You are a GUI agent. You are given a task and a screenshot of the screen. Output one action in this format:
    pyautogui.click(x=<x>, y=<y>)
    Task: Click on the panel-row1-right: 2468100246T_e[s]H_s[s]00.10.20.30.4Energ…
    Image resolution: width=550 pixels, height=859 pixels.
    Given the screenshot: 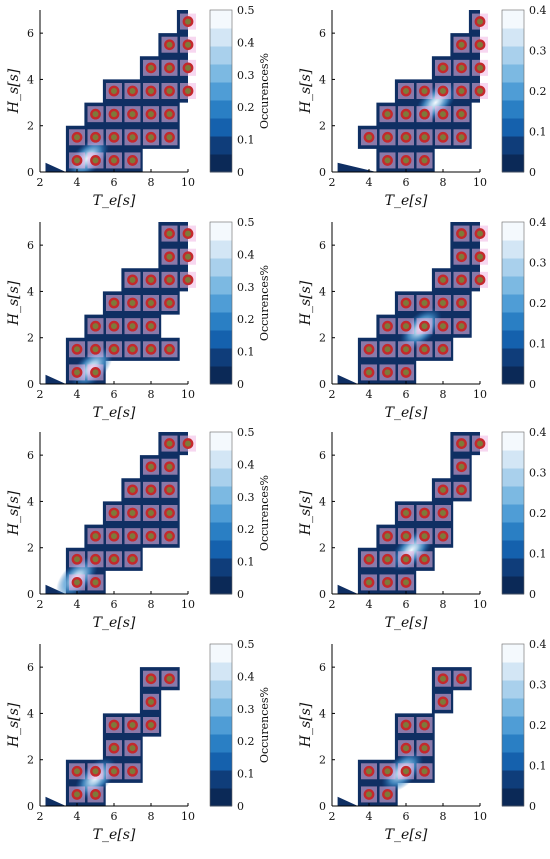 What is the action you would take?
    pyautogui.click(x=422, y=106)
    